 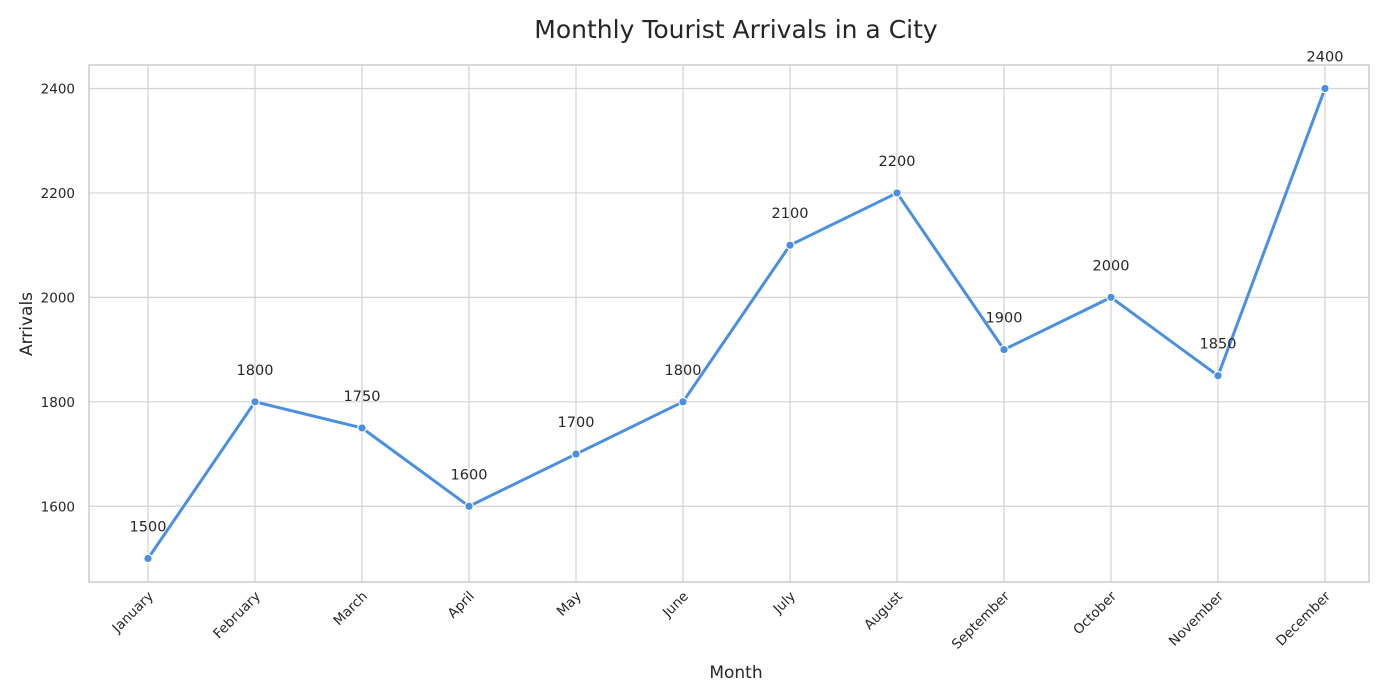 I want to click on x-tick-label: August, so click(x=883, y=611).